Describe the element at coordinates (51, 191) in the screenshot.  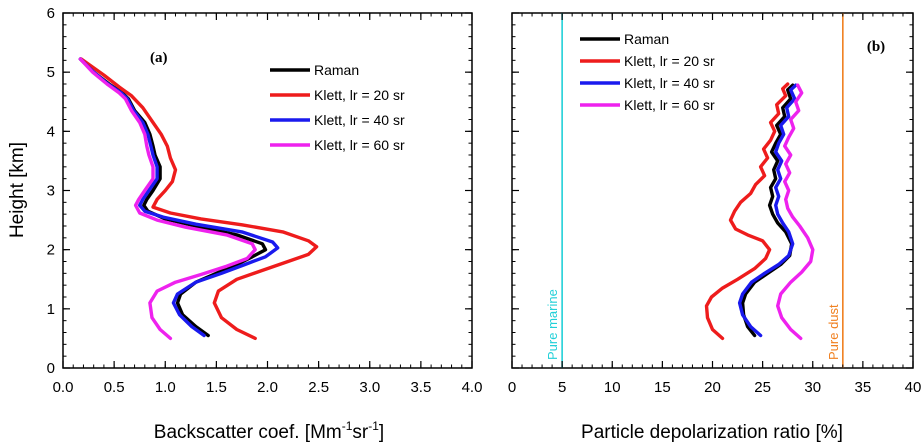
I see `y-tick-label: 3` at that location.